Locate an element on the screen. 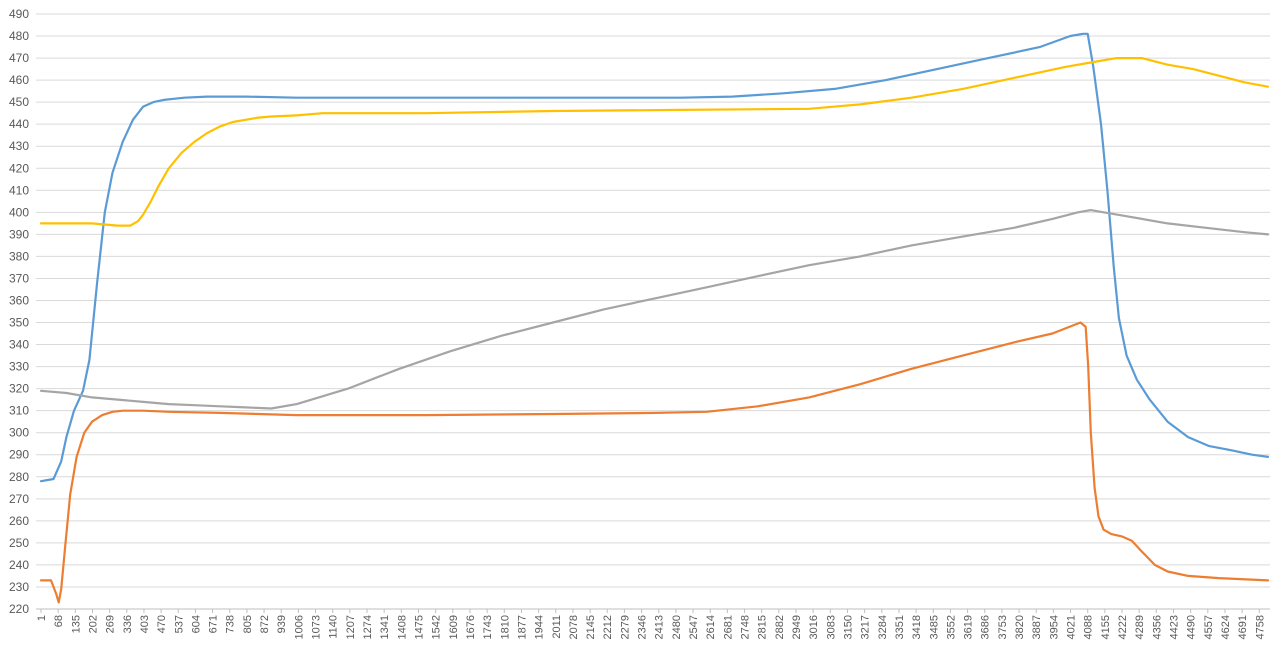  y-tick-label: 300 is located at coordinates (19, 433).